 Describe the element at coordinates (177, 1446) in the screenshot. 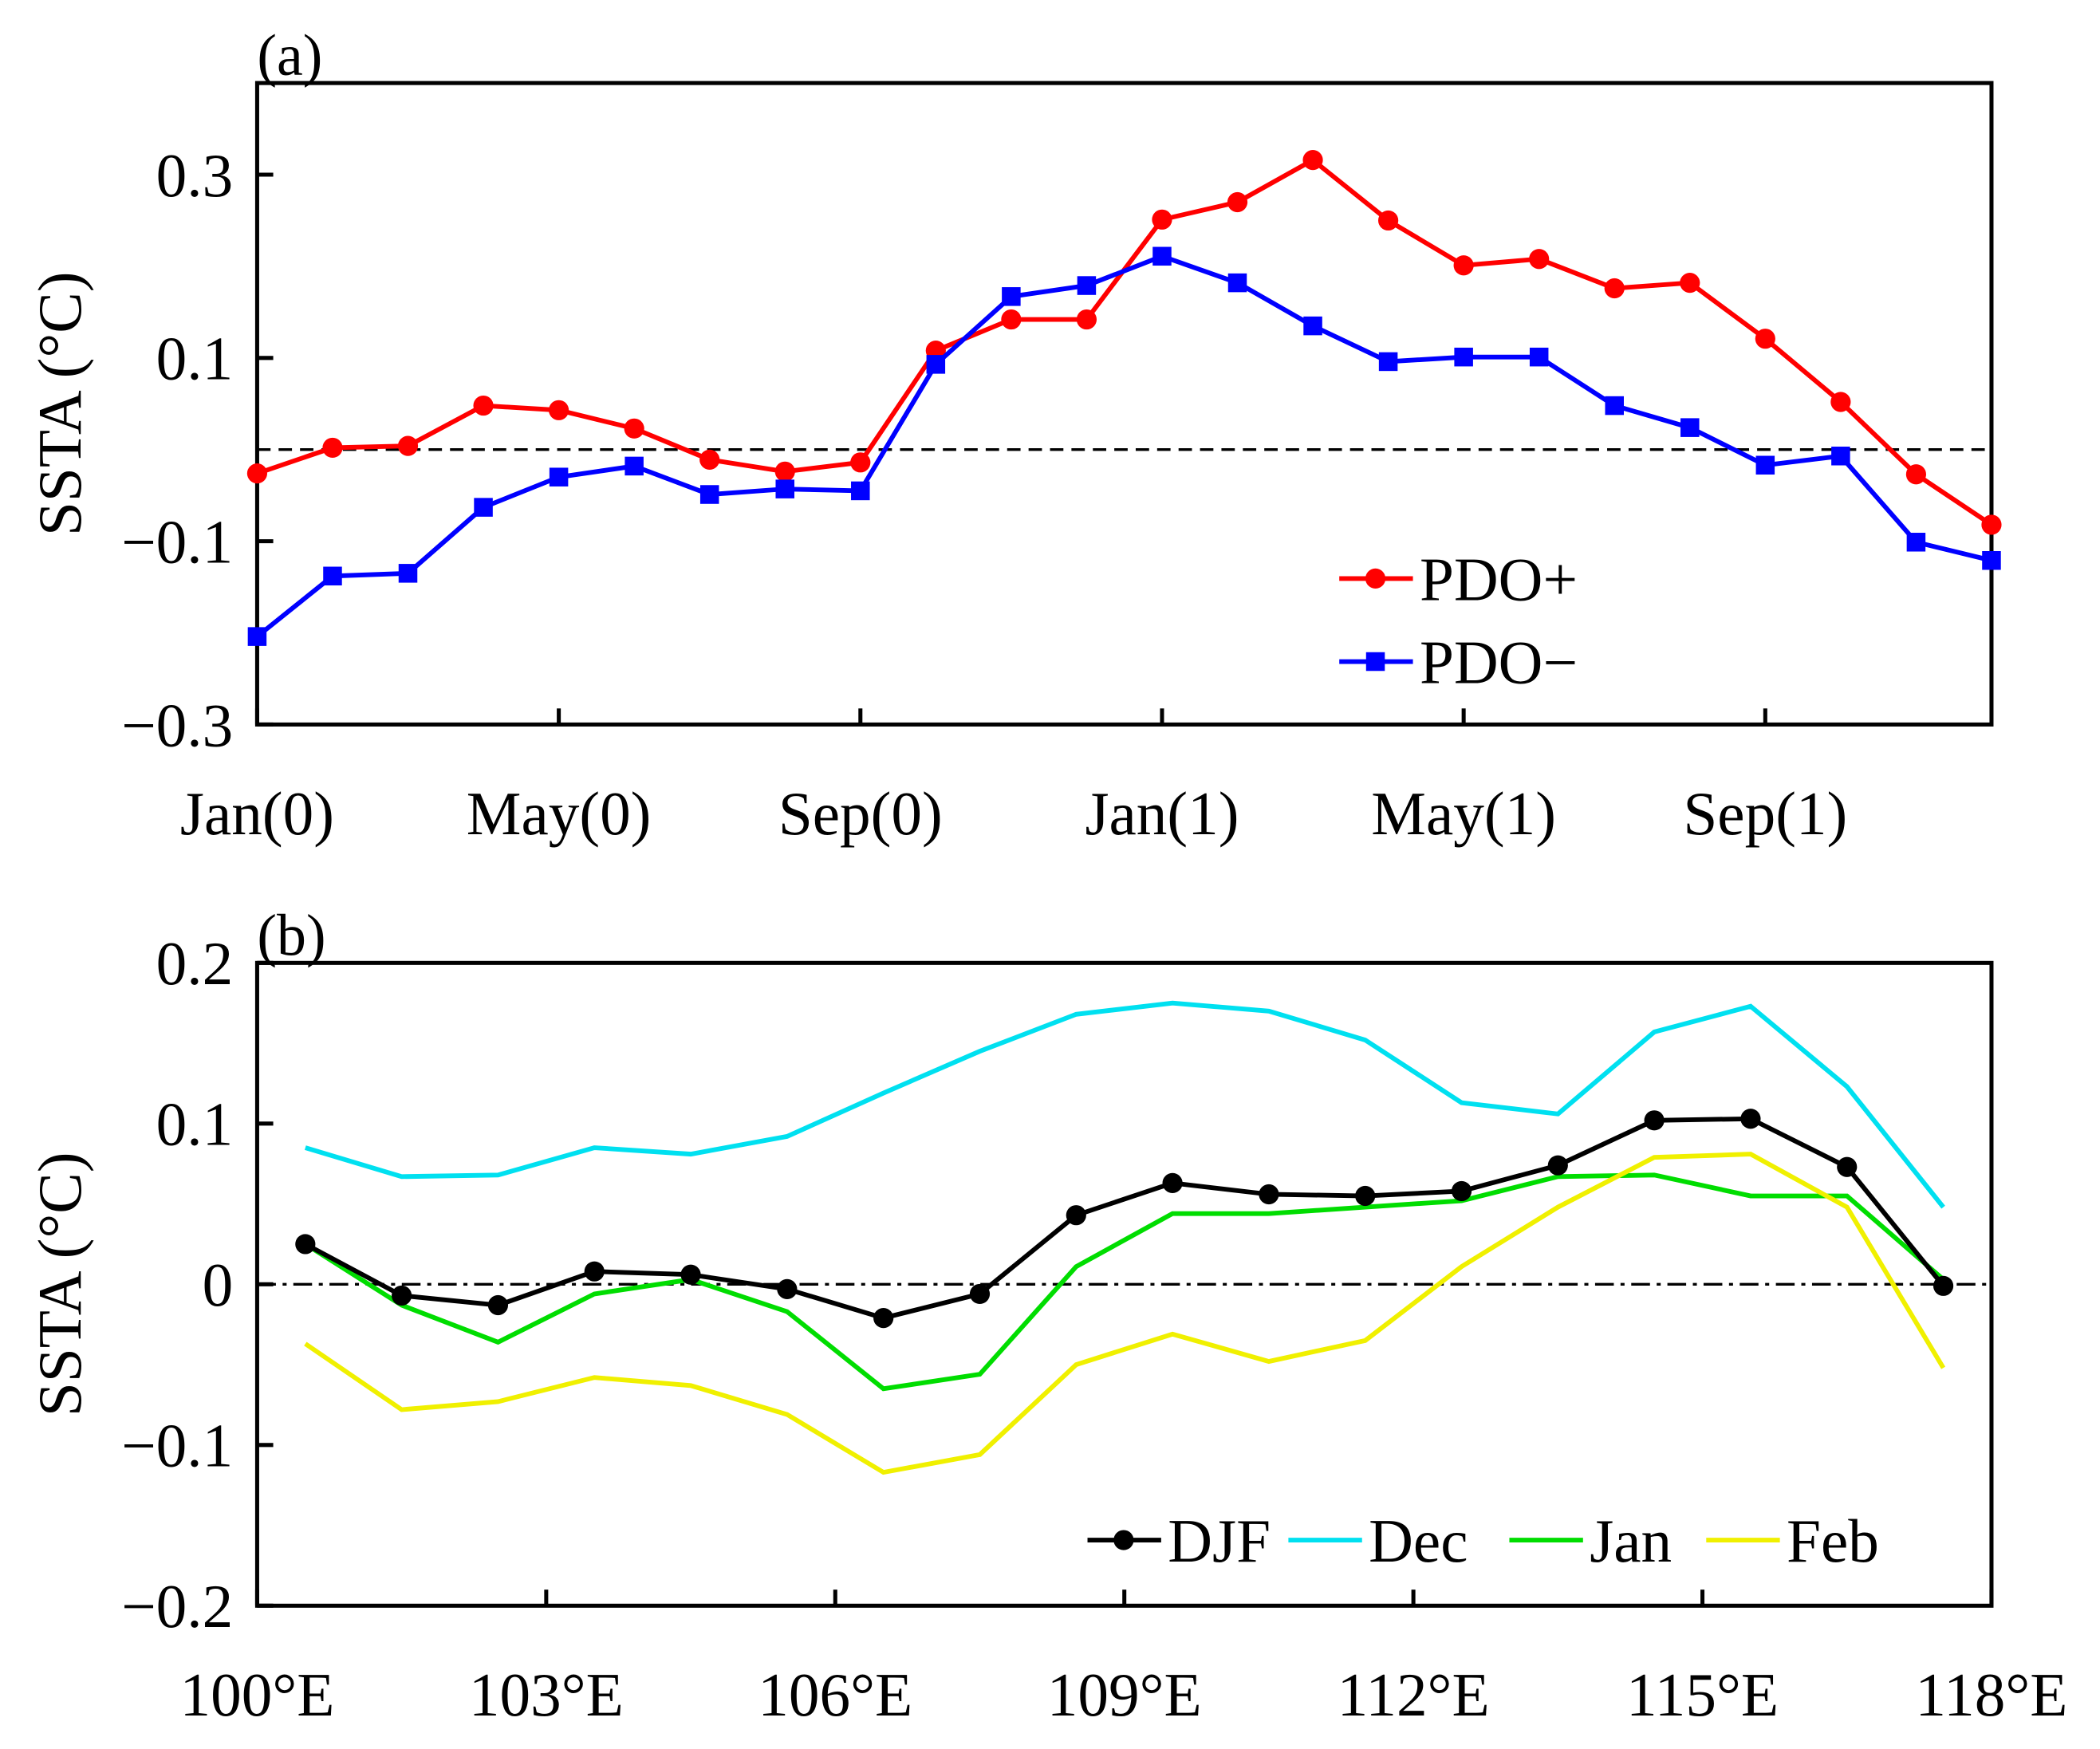

I see `y-tick-label: −0.1` at that location.